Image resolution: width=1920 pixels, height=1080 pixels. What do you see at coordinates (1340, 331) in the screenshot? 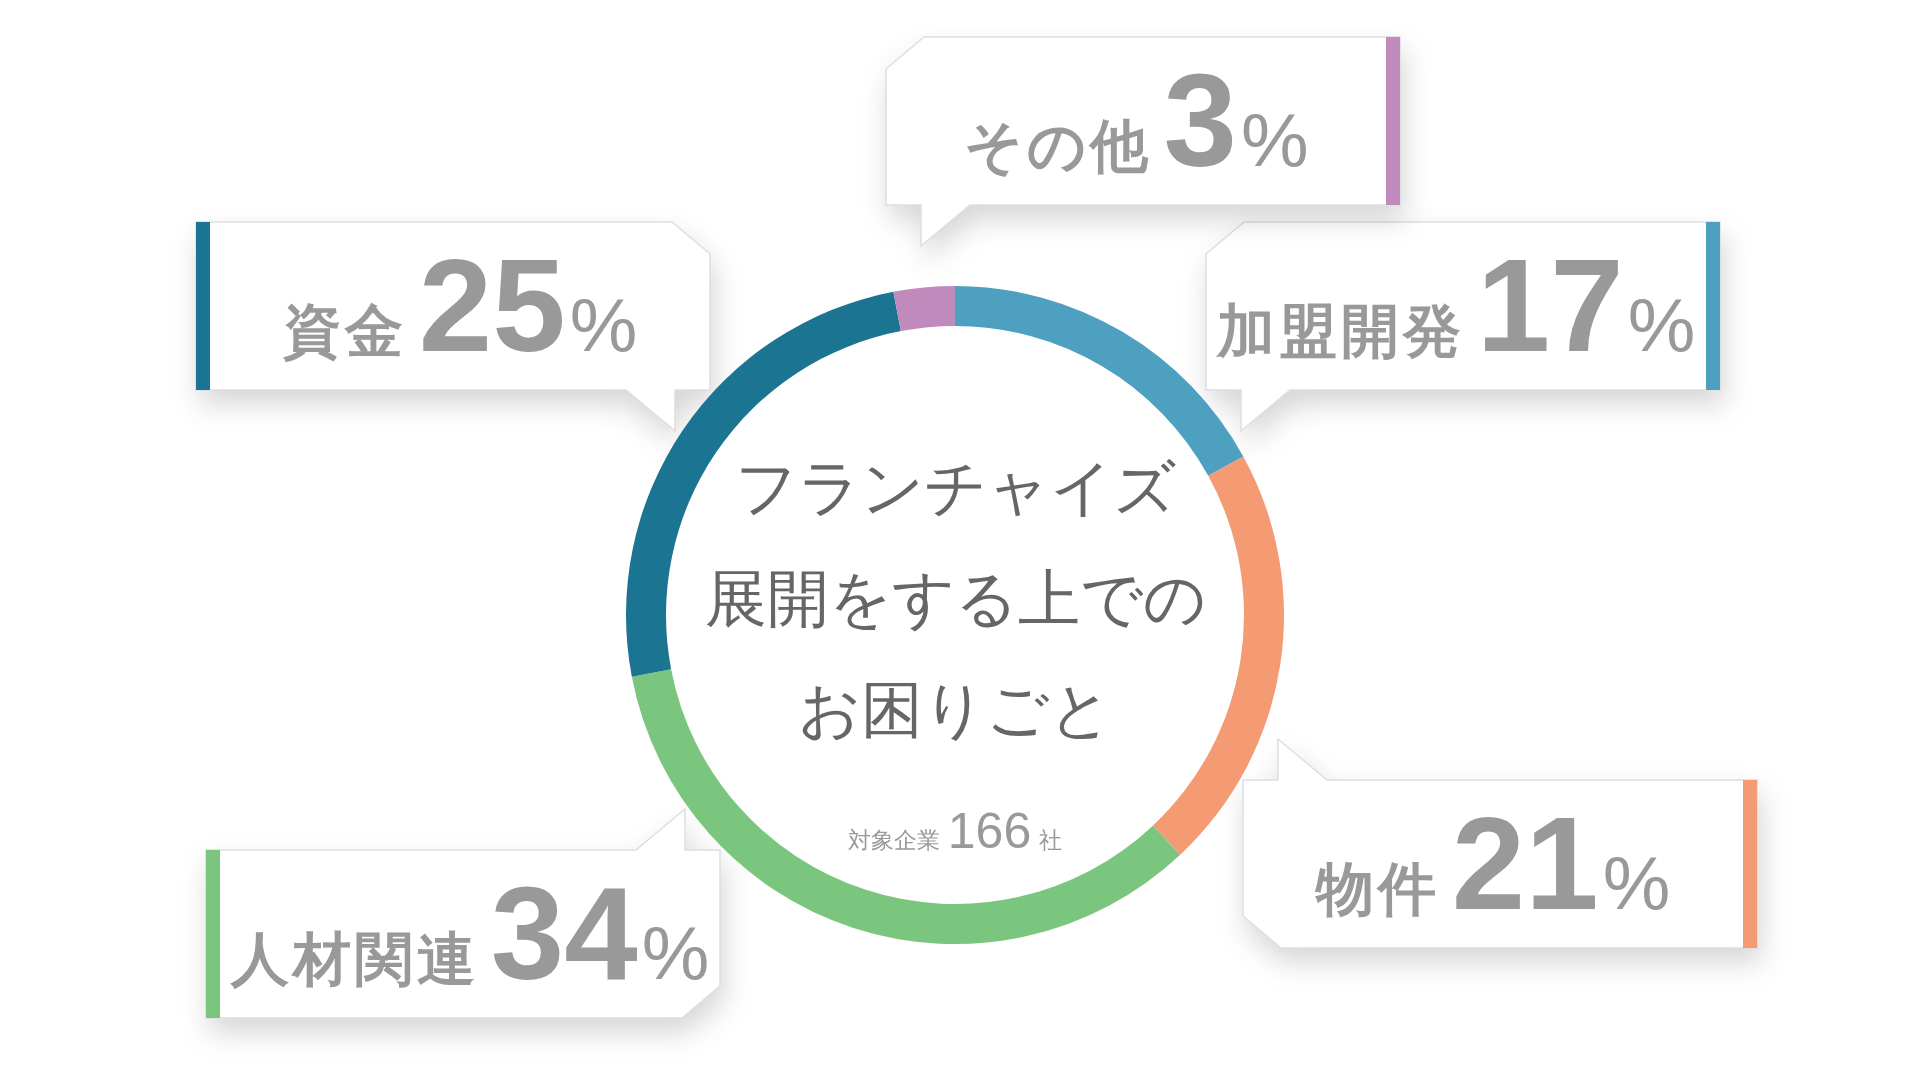
I see `slice-label: 加盟開発` at bounding box center [1340, 331].